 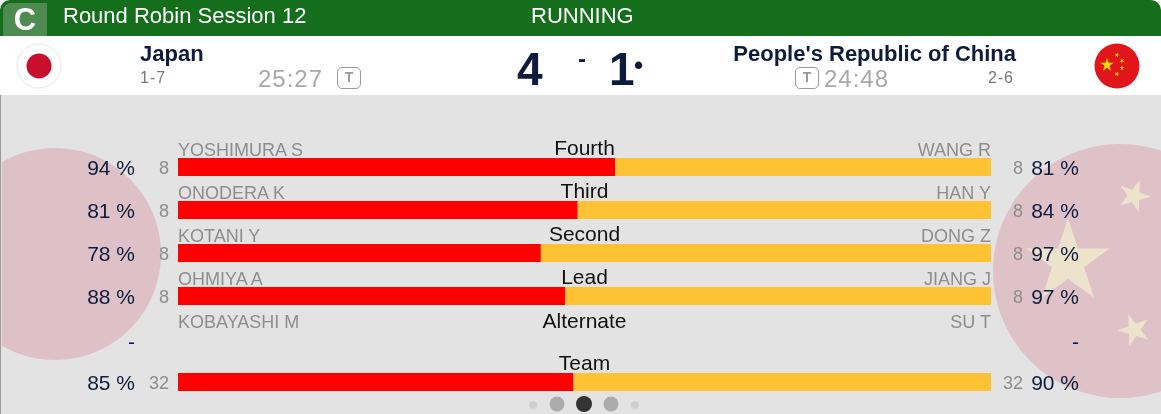 What do you see at coordinates (111, 253) in the screenshot?
I see `data-label: 78 %` at bounding box center [111, 253].